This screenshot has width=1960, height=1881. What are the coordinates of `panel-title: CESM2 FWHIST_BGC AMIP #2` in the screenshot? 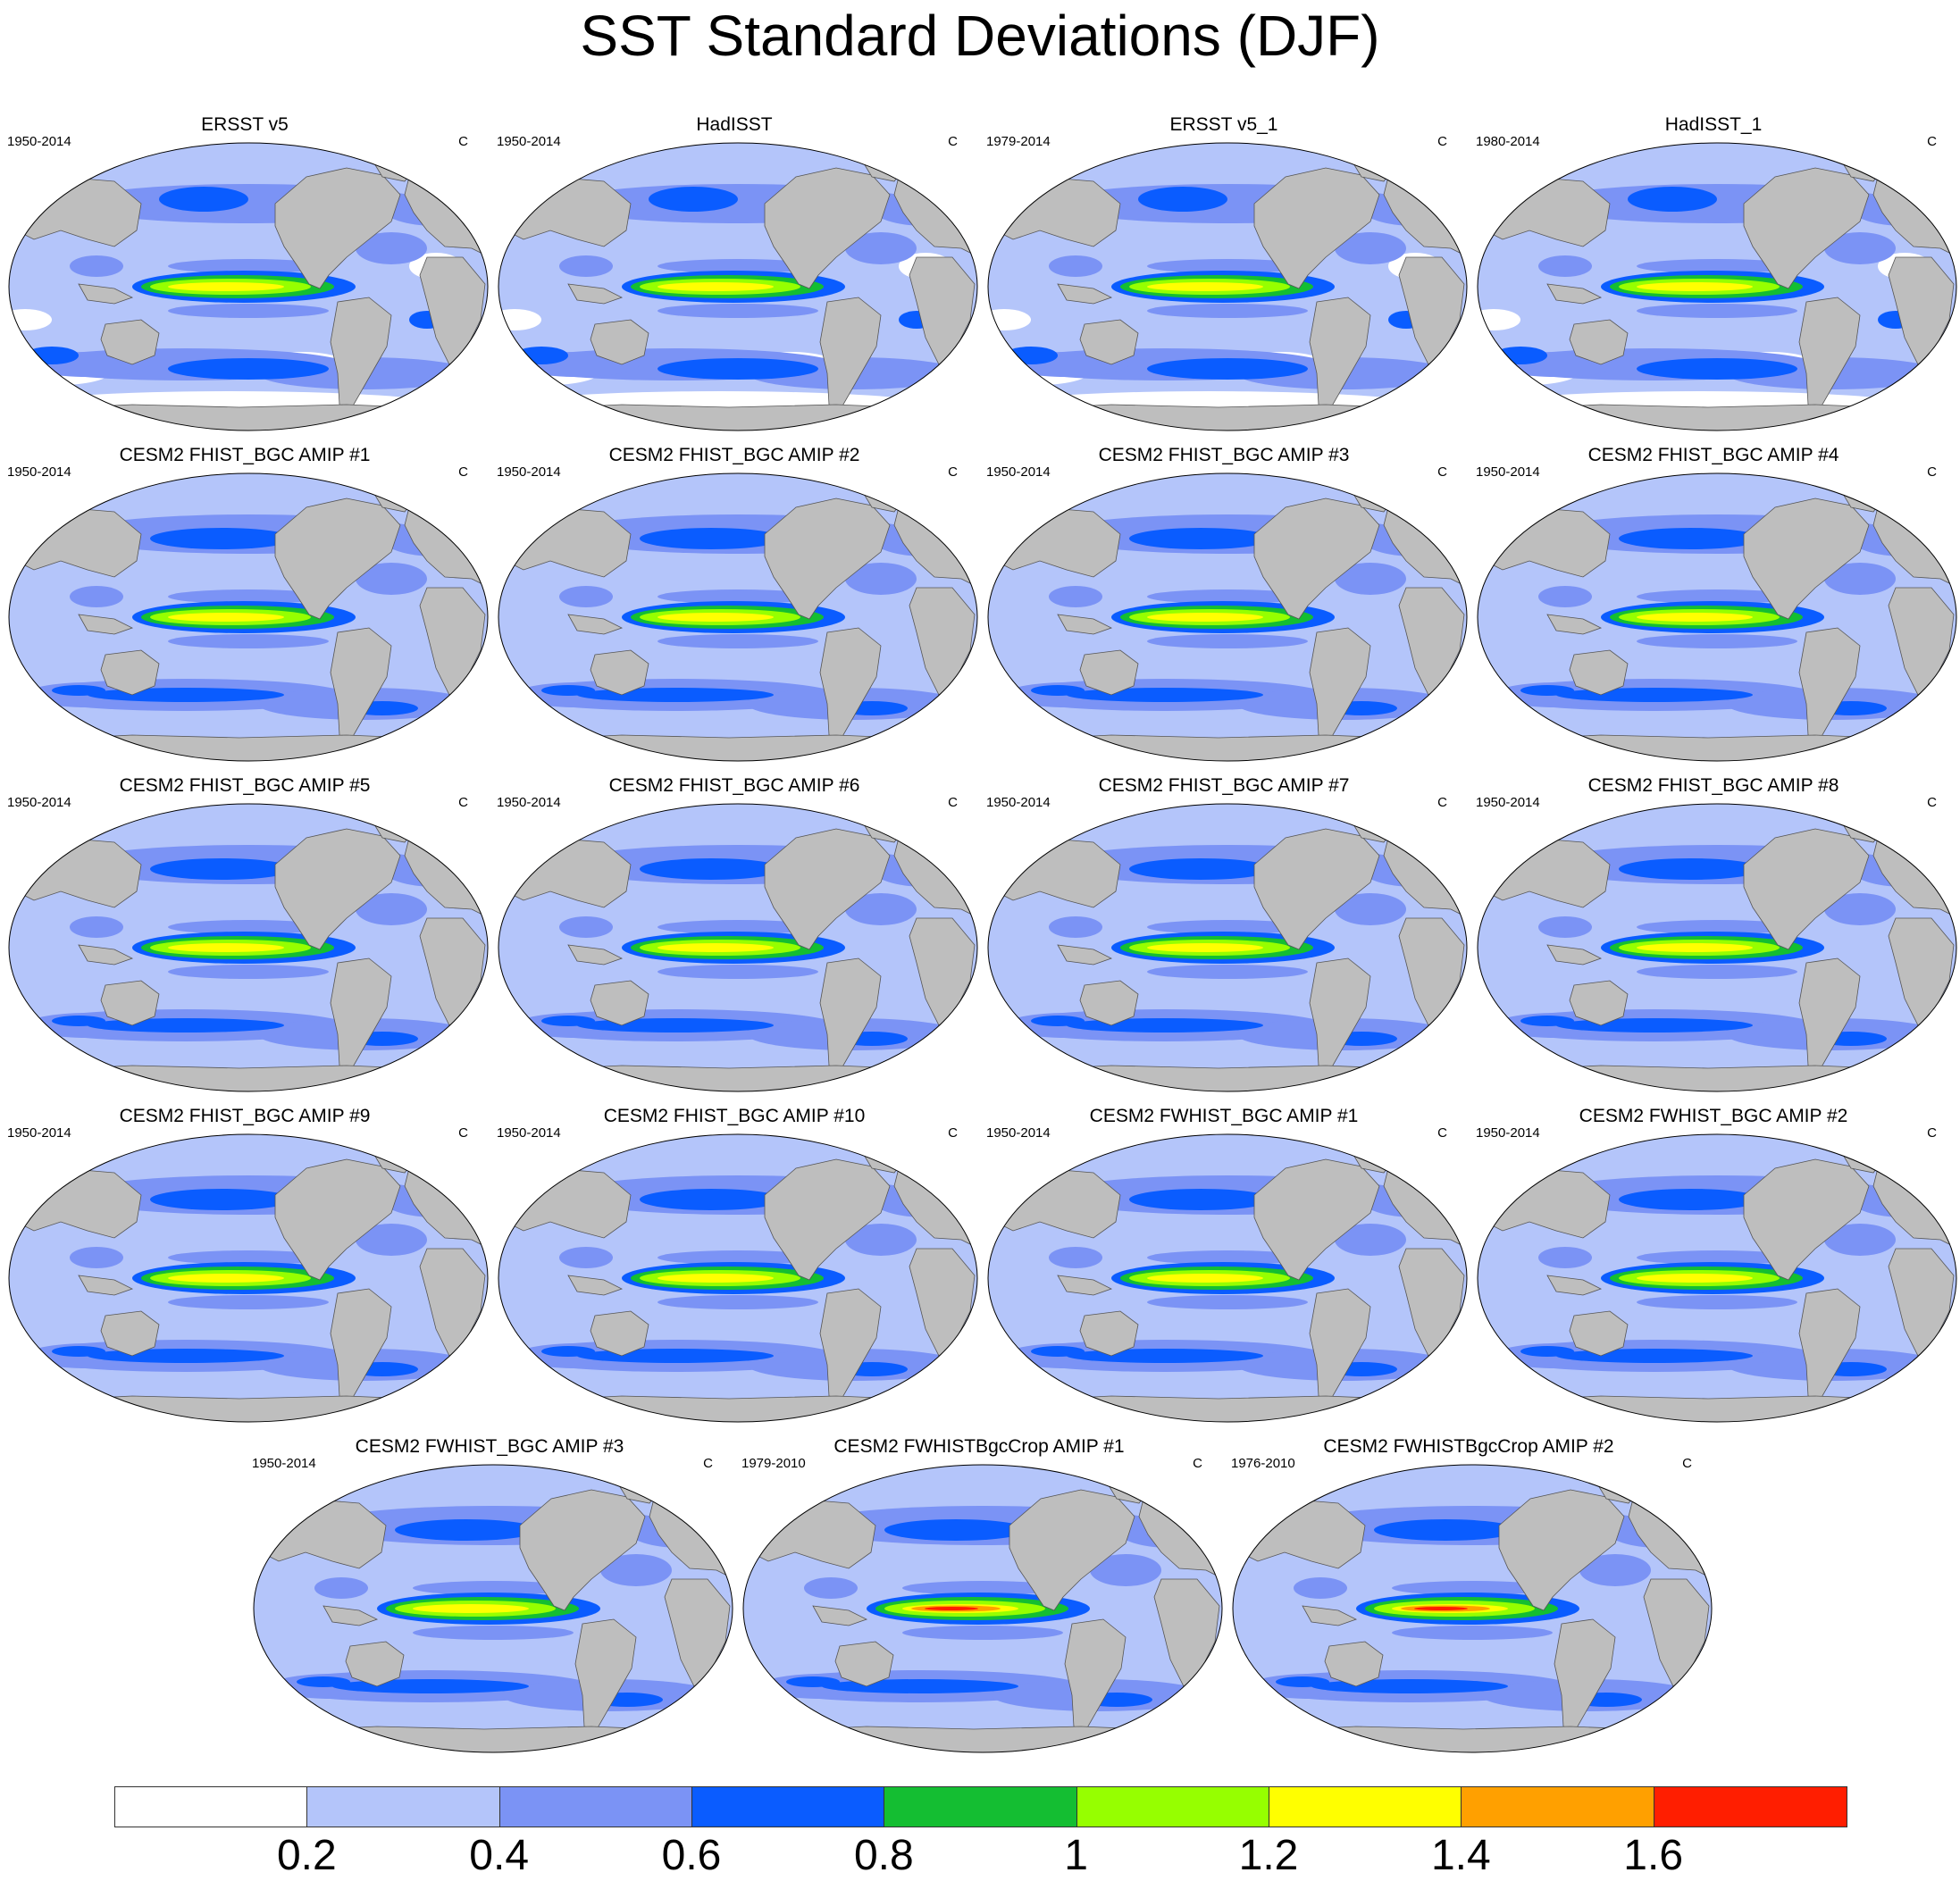 It's located at (1713, 1116).